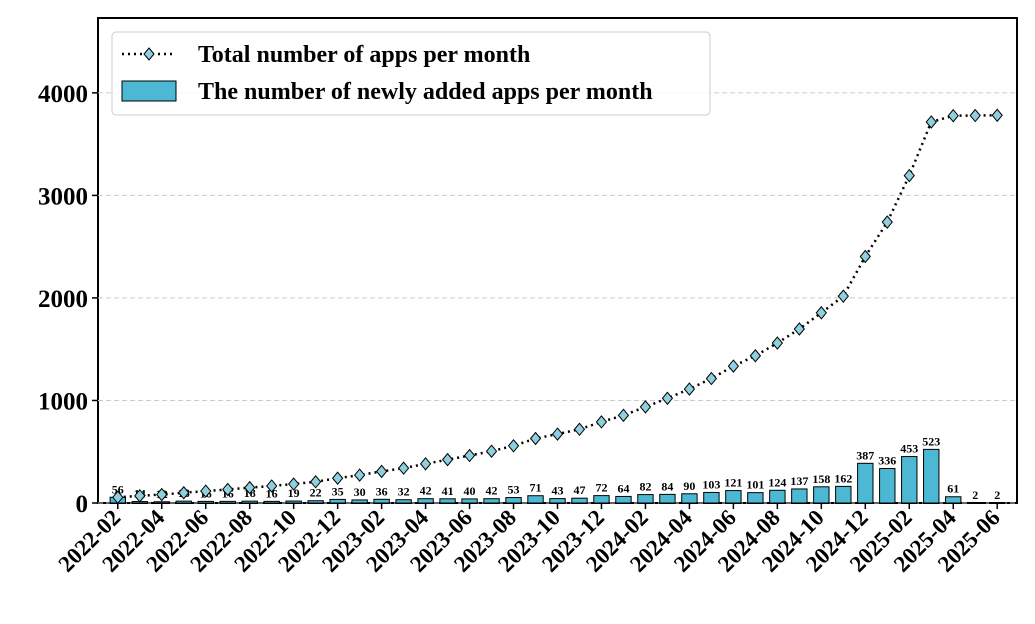  Describe the element at coordinates (843, 478) in the screenshot. I see `bar-value-label: 162` at that location.